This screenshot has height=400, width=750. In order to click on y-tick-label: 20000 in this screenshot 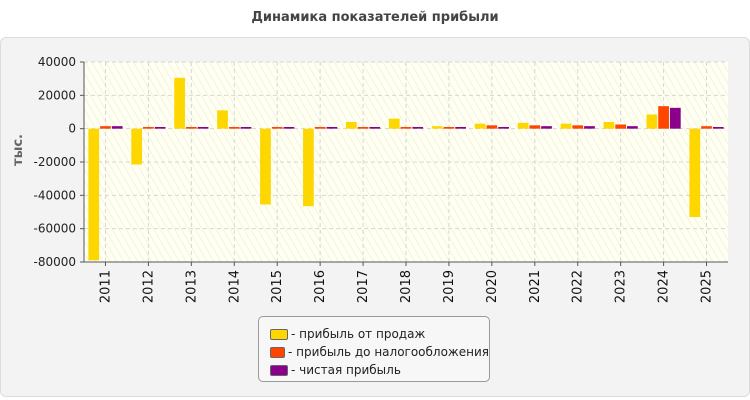, I will do `click(57, 95)`.